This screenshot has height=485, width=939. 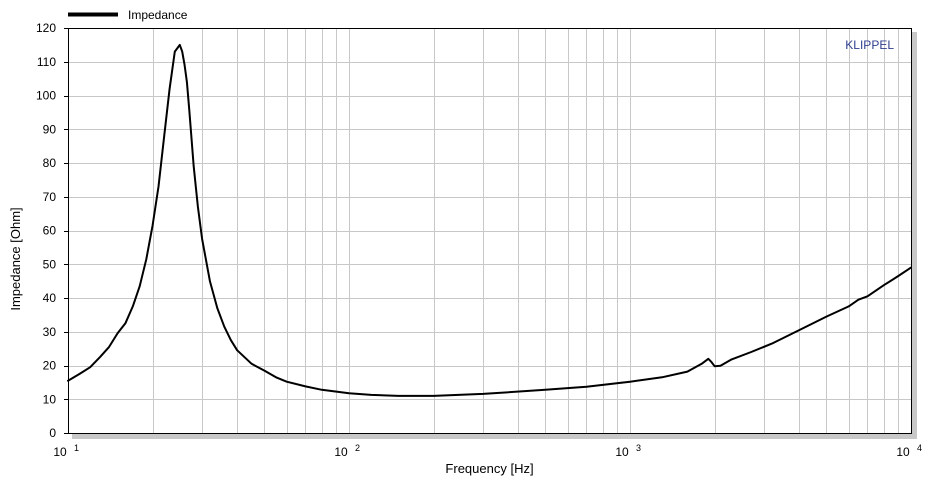 I want to click on y-tick-labels: 0 10 20 30 40 50 60 70 80 90 100 110 120, so click(x=52, y=230).